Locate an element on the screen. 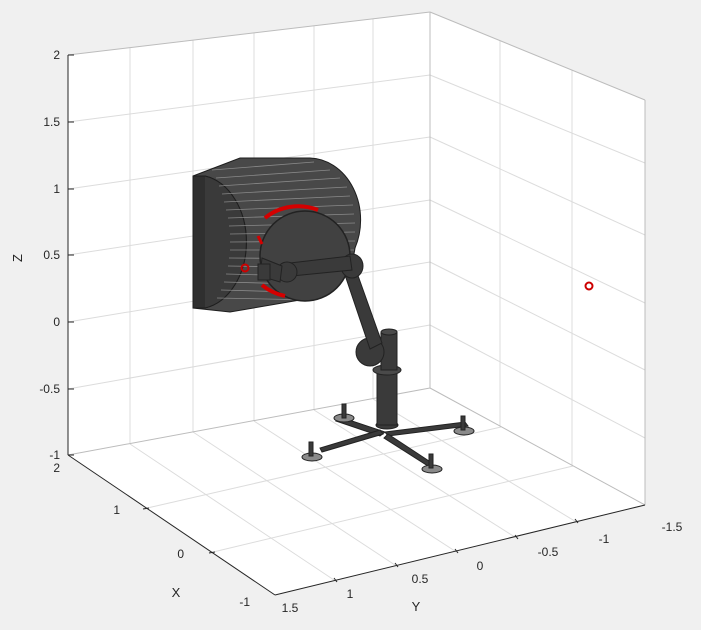  y-tick-label: -1 is located at coordinates (604, 539).